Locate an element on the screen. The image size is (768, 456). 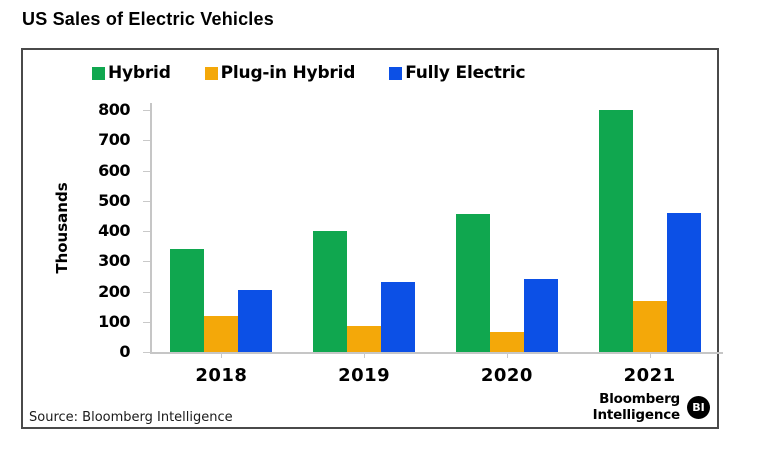
bar-fully-electric-2018 is located at coordinates (255, 321).